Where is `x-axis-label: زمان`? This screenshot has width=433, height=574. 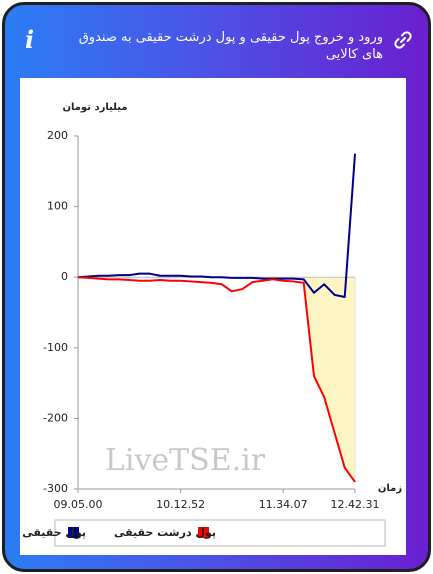
x-axis-label: زمان is located at coordinates (390, 488).